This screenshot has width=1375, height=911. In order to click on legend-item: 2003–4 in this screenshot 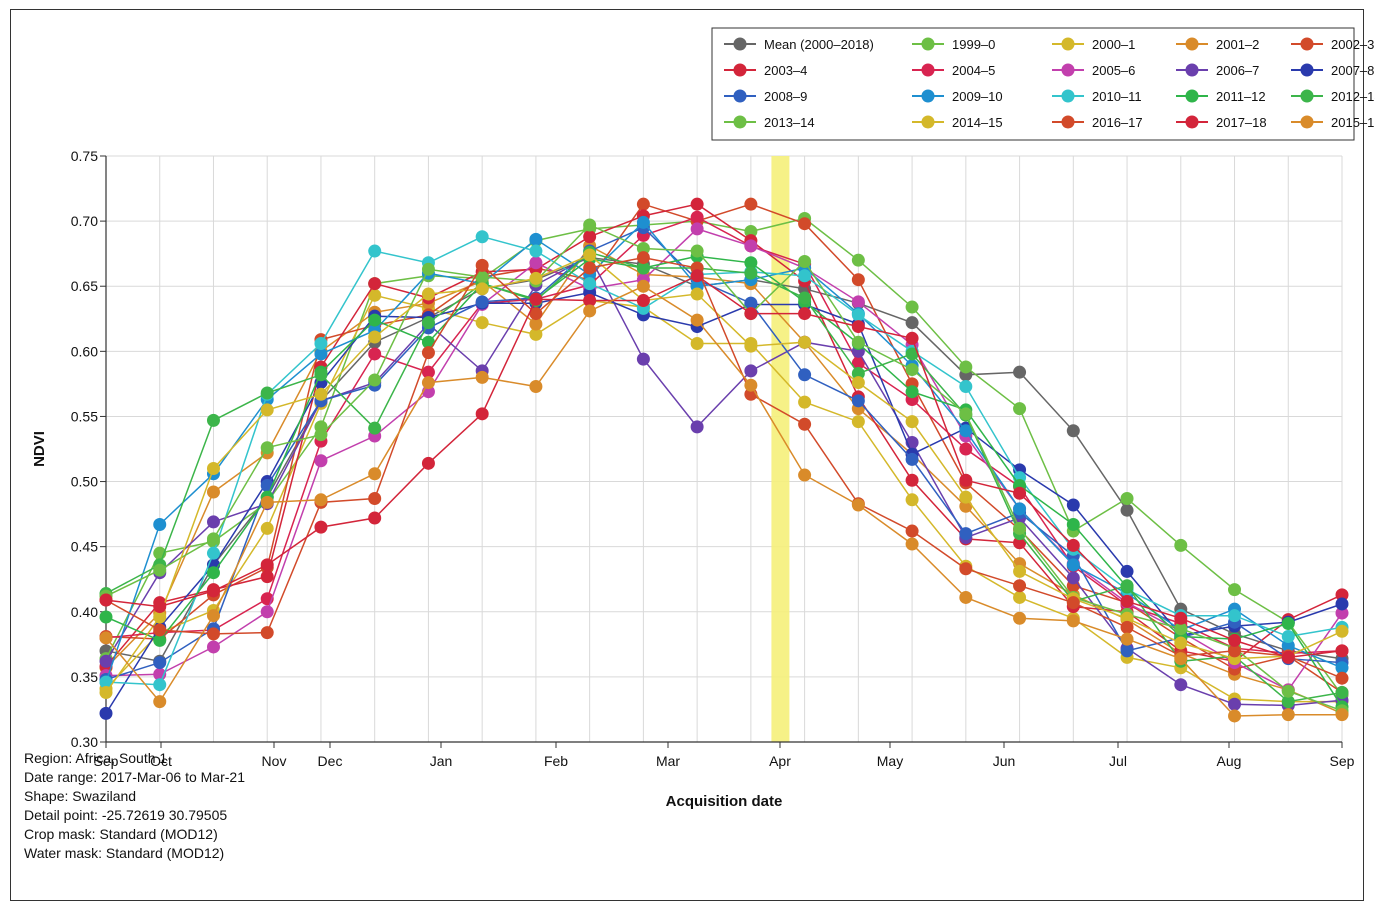, I will do `click(765, 70)`.